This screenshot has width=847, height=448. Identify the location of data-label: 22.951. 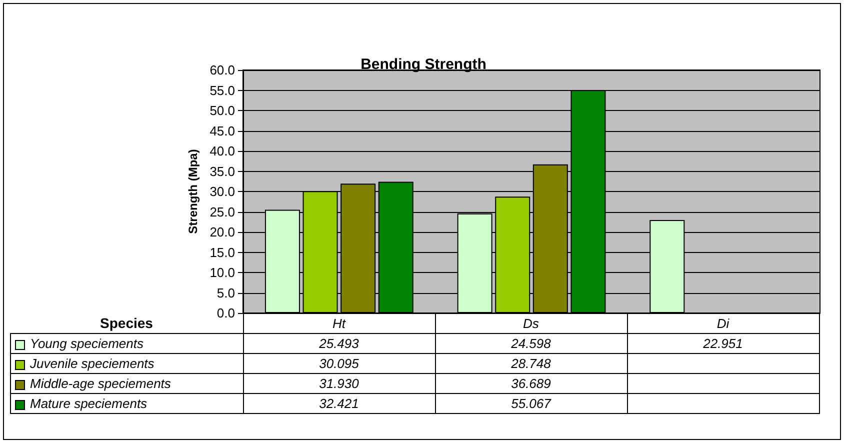
(723, 344).